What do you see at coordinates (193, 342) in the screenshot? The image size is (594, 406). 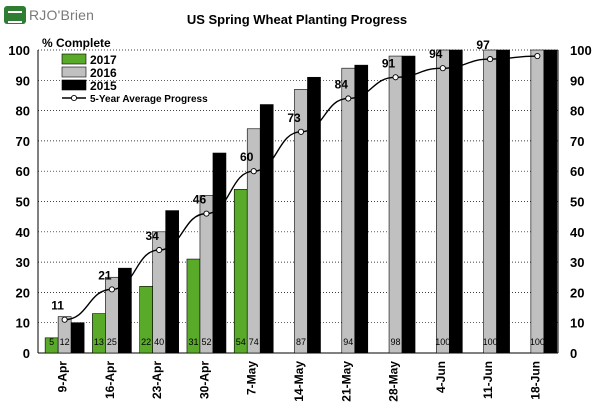 I see `bar-label-2017: 31` at bounding box center [193, 342].